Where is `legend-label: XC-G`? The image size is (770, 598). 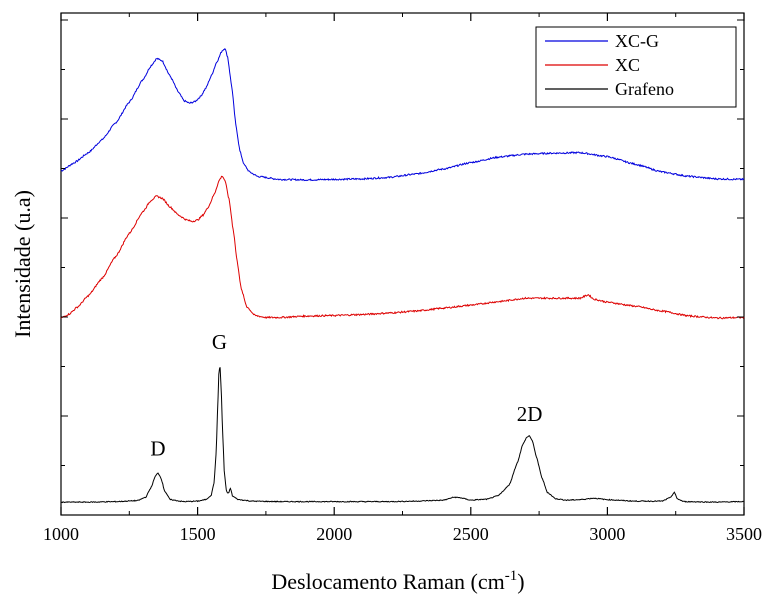
legend-label: XC-G is located at coordinates (637, 41).